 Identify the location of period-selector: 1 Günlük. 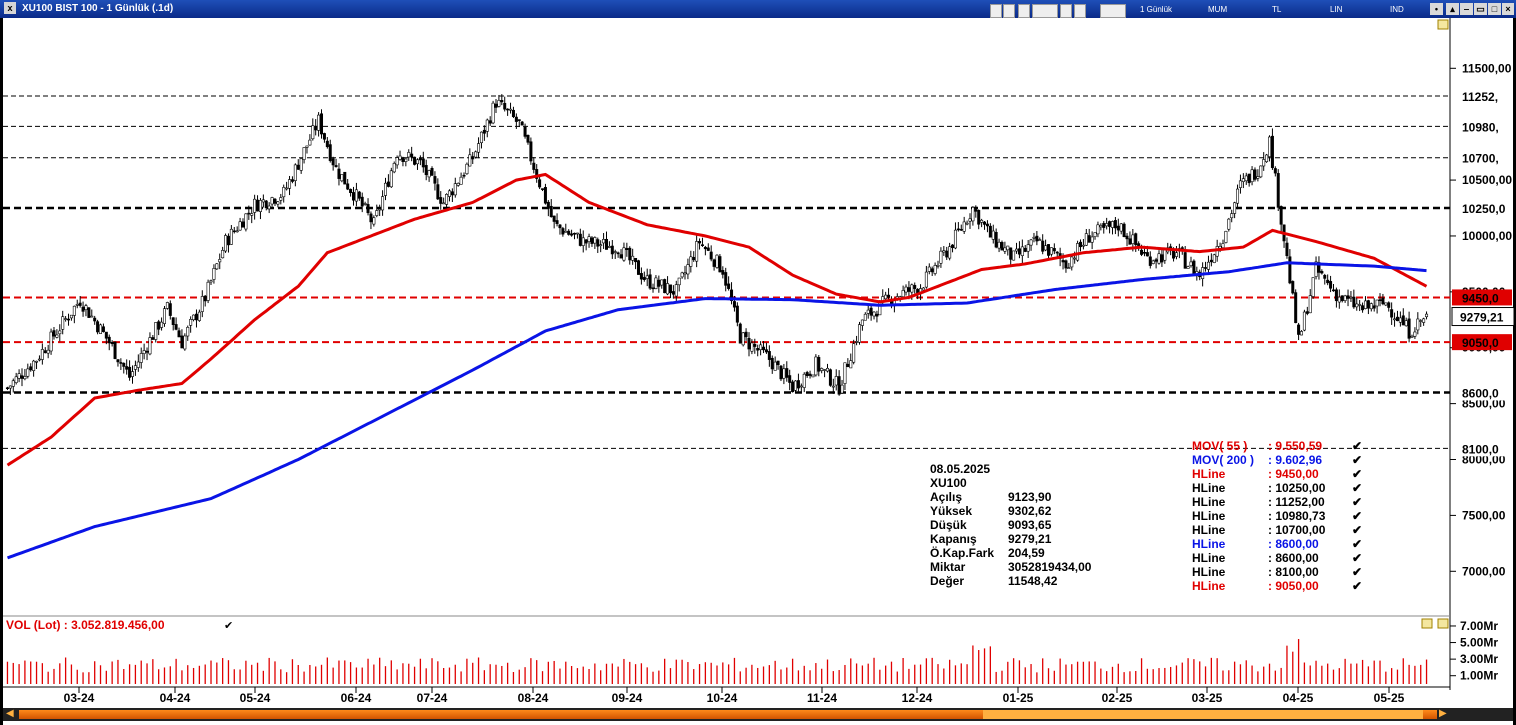
(1156, 9).